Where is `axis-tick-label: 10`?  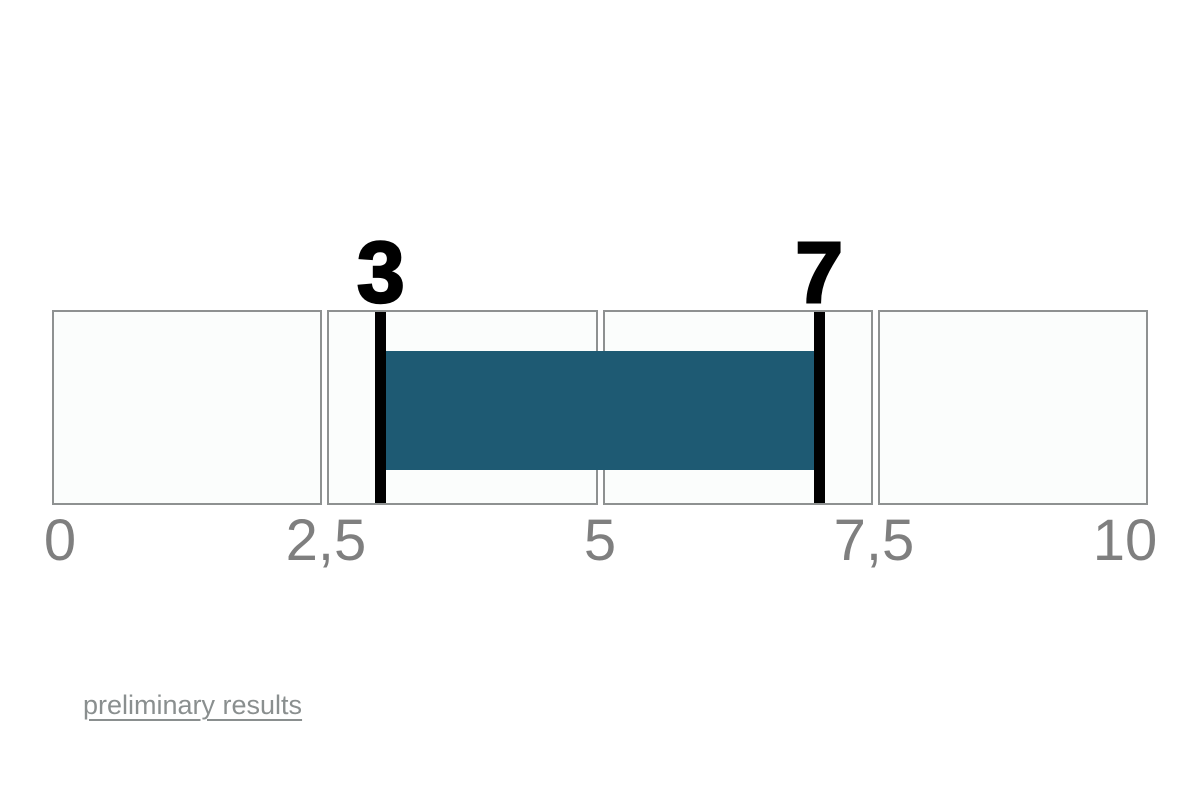
axis-tick-label: 10 is located at coordinates (1125, 540).